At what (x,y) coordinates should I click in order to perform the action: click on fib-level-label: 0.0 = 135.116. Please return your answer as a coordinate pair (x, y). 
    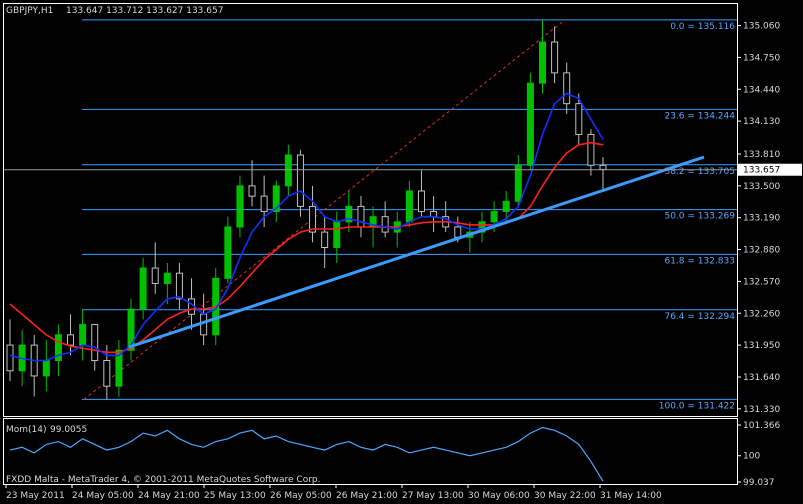
    Looking at the image, I should click on (702, 27).